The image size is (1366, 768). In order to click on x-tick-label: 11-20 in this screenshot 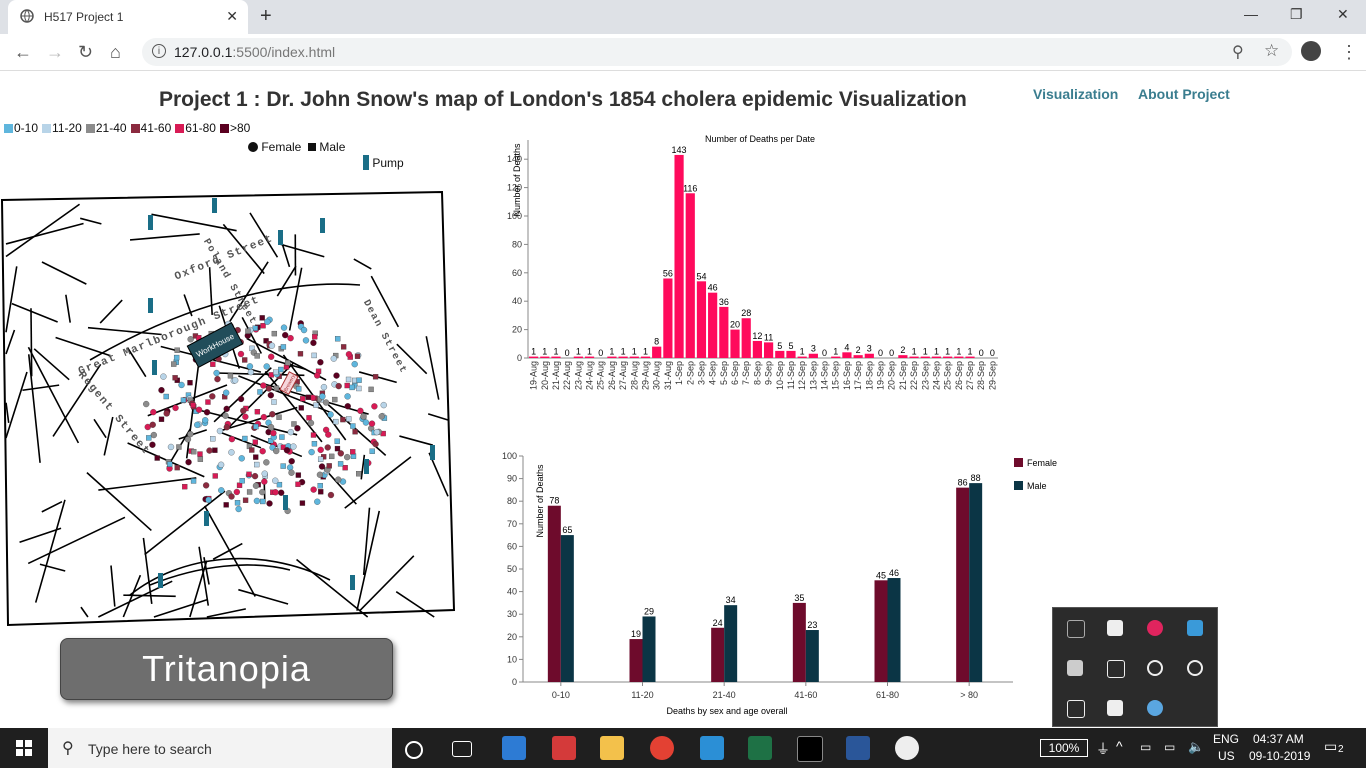, I will do `click(642, 695)`.